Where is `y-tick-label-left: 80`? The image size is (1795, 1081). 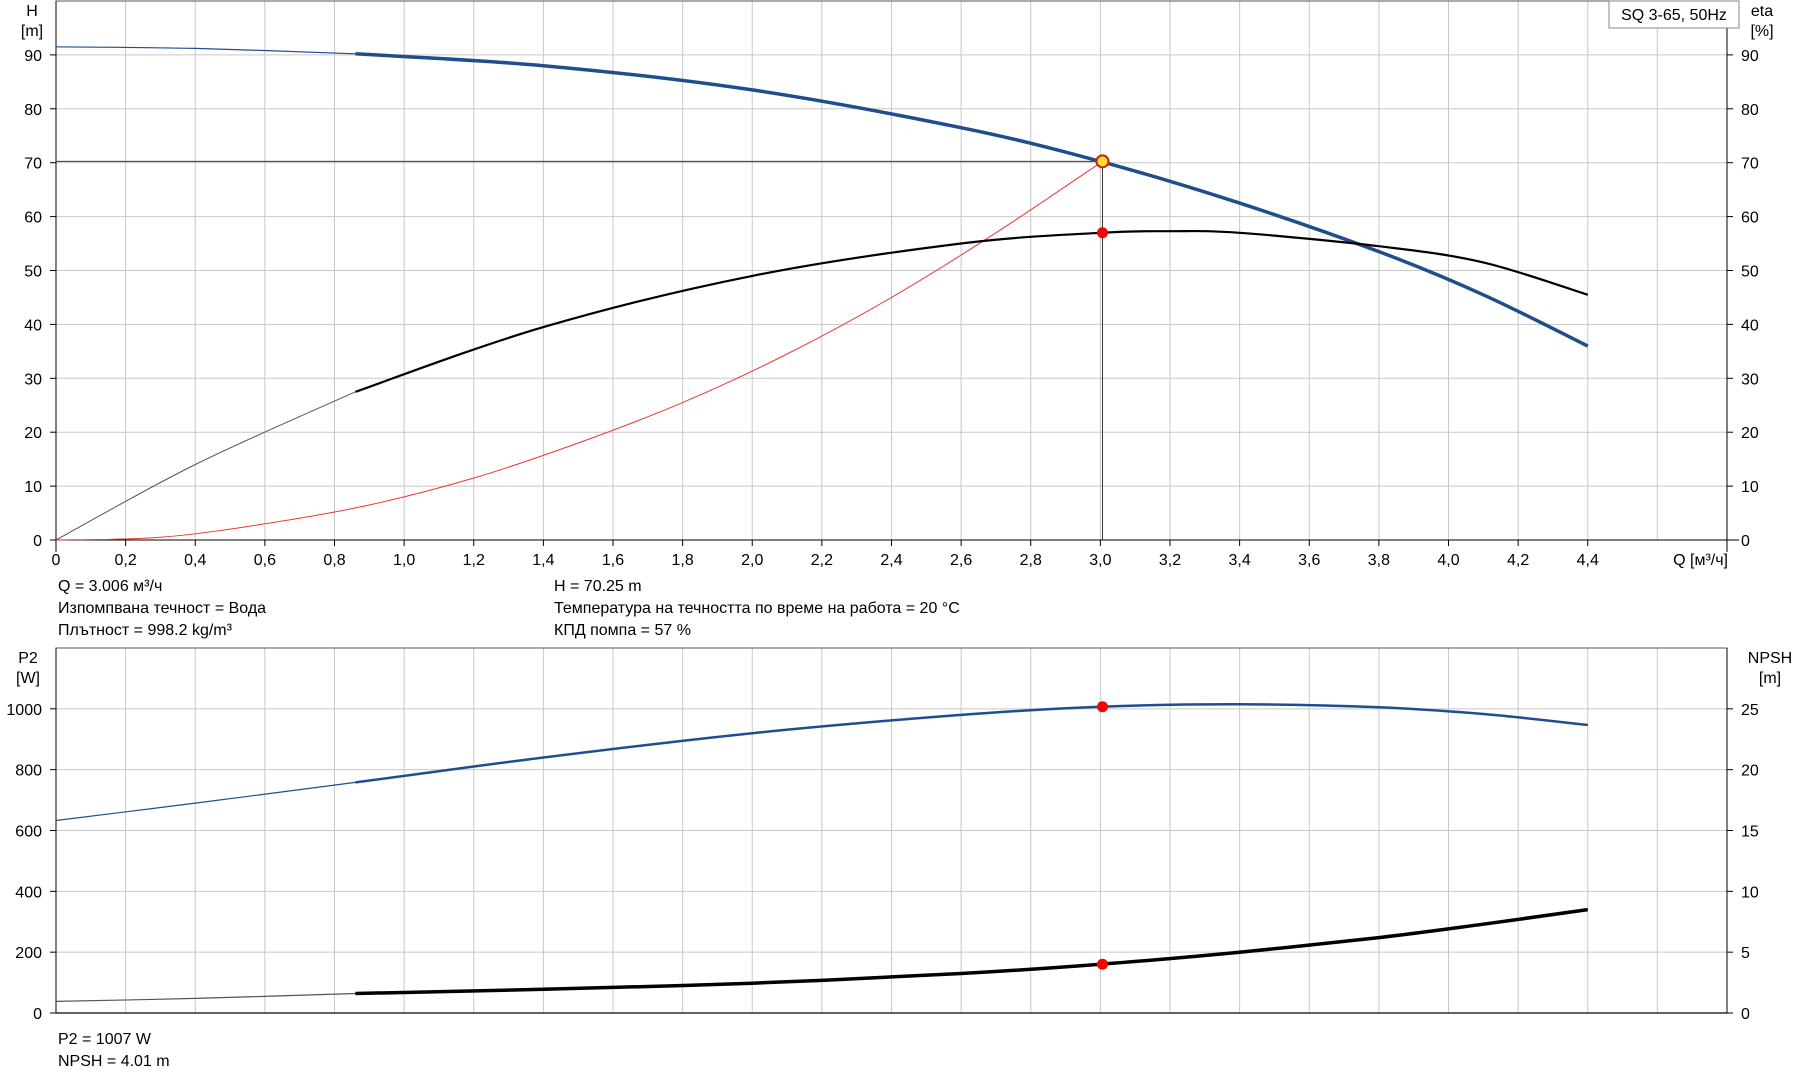
y-tick-label-left: 80 is located at coordinates (33, 110).